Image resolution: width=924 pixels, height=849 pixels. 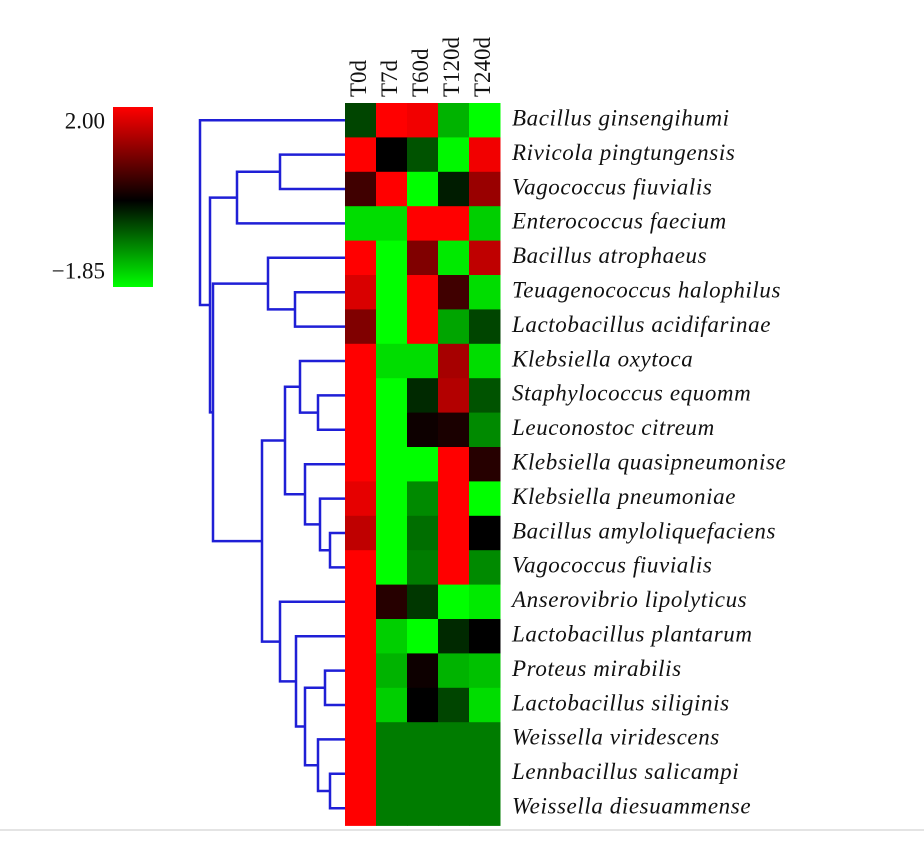 I want to click on colorbar-label: −1.85, so click(x=78, y=270).